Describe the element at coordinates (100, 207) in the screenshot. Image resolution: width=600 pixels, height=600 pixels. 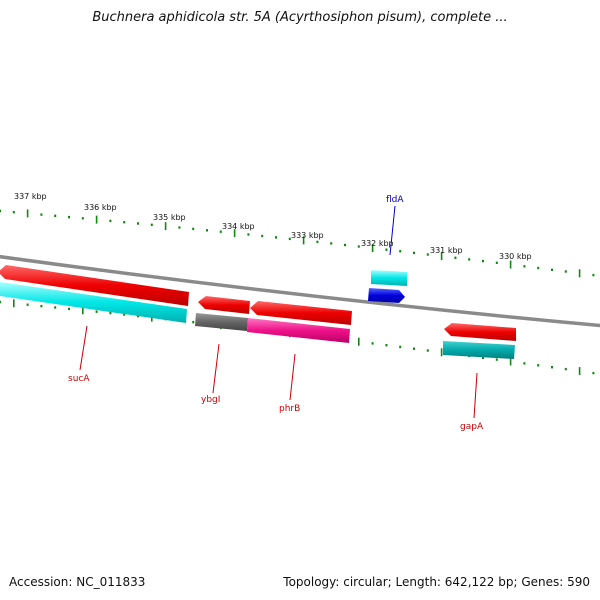
I see `tick-label-336: 336 kbp` at that location.